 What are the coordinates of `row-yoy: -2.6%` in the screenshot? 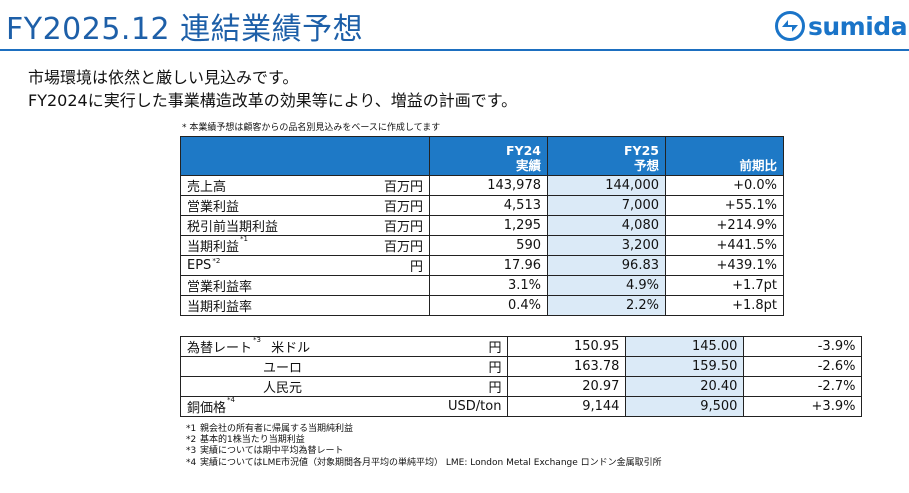 It's located at (803, 366).